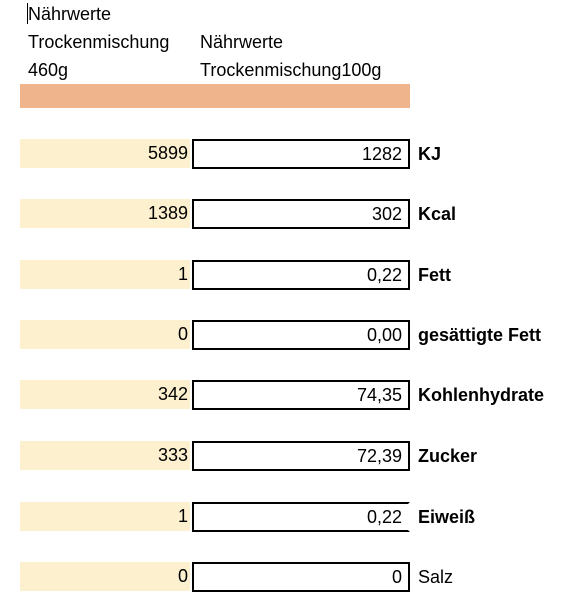  Describe the element at coordinates (301, 395) in the screenshot. I see `per100-cell: 74,35` at that location.